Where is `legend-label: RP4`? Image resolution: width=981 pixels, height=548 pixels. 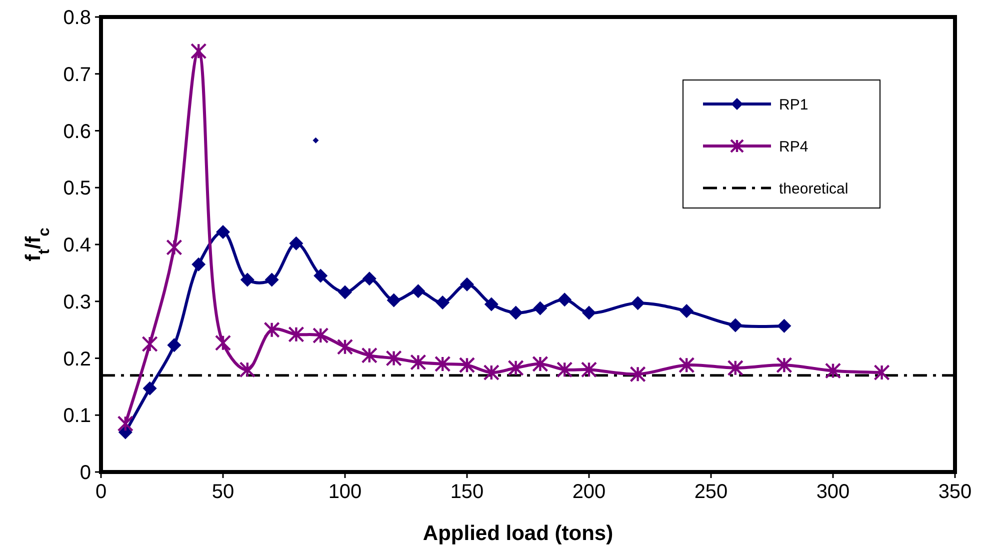 legend-label: RP4 is located at coordinates (793, 147).